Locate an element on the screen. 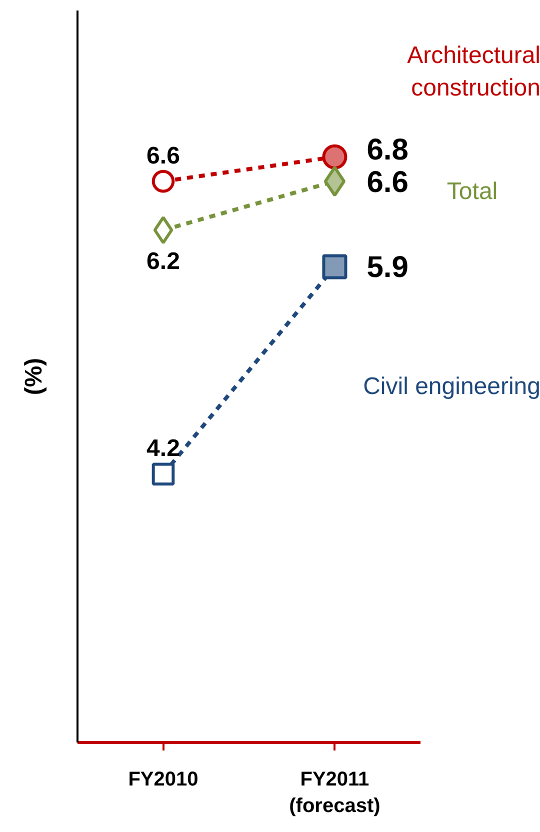  text: Civil engineering is located at coordinates (451, 386).